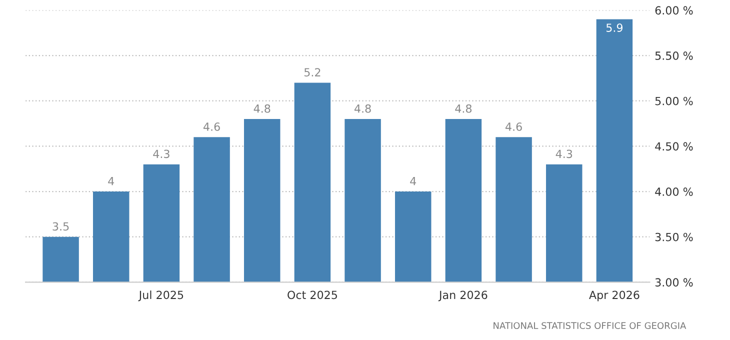 The width and height of the screenshot is (730, 340). I want to click on y-tick-label: 4.50 %, so click(674, 146).